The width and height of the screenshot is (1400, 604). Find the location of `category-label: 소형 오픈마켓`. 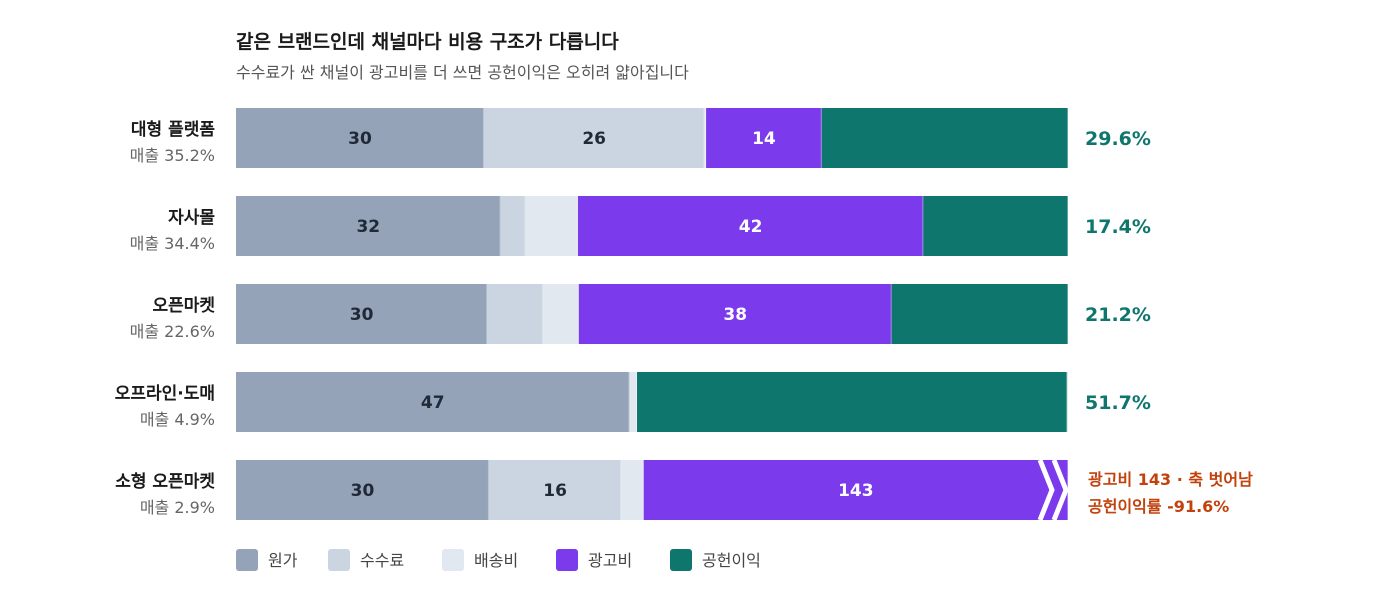

category-label: 소형 오픈마켓 is located at coordinates (165, 481).